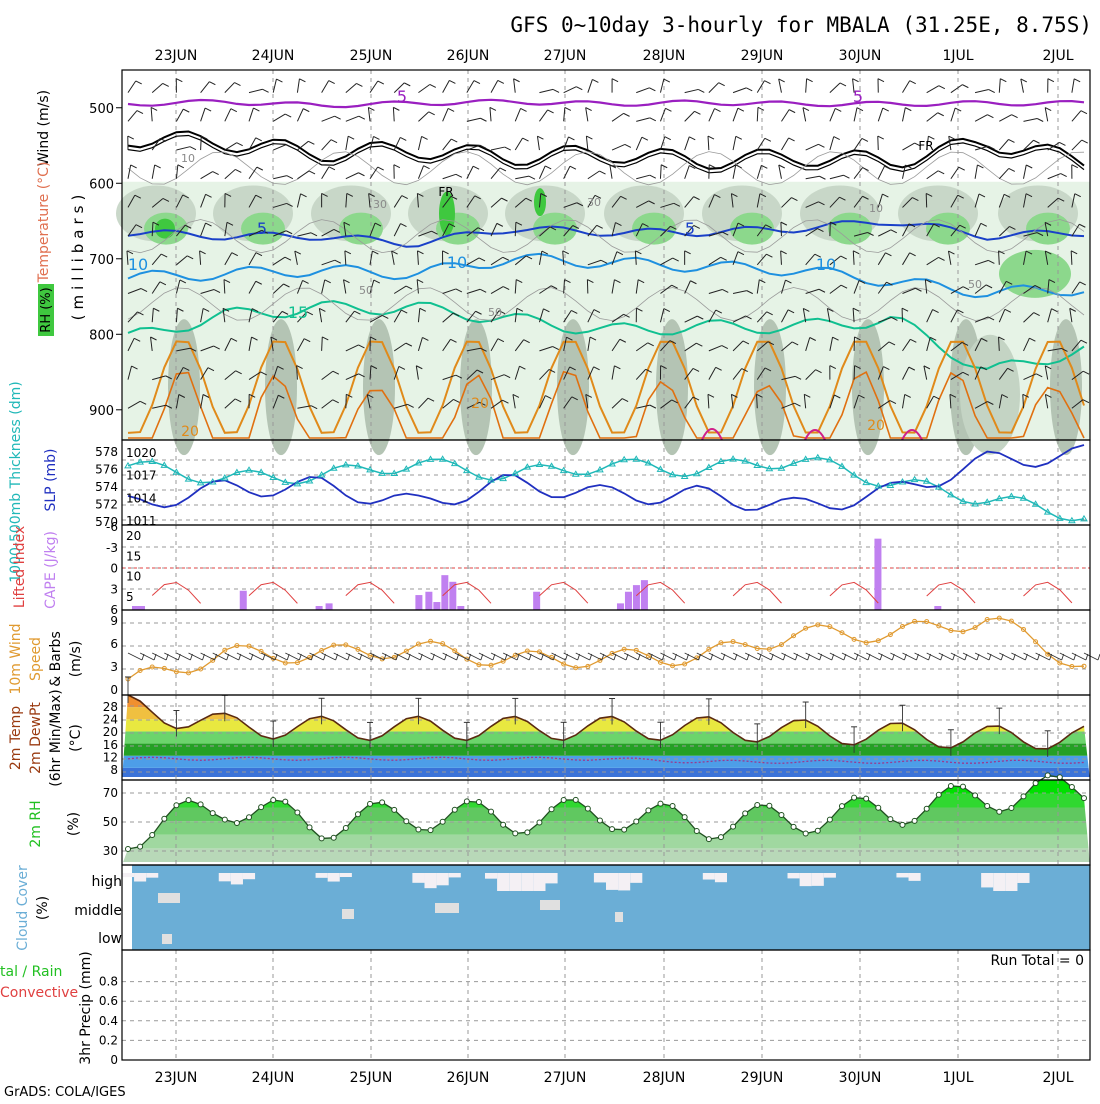 The height and width of the screenshot is (1104, 1100). Describe the element at coordinates (16, 738) in the screenshot. I see `temp2m-label-1: 2m Temp` at that location.